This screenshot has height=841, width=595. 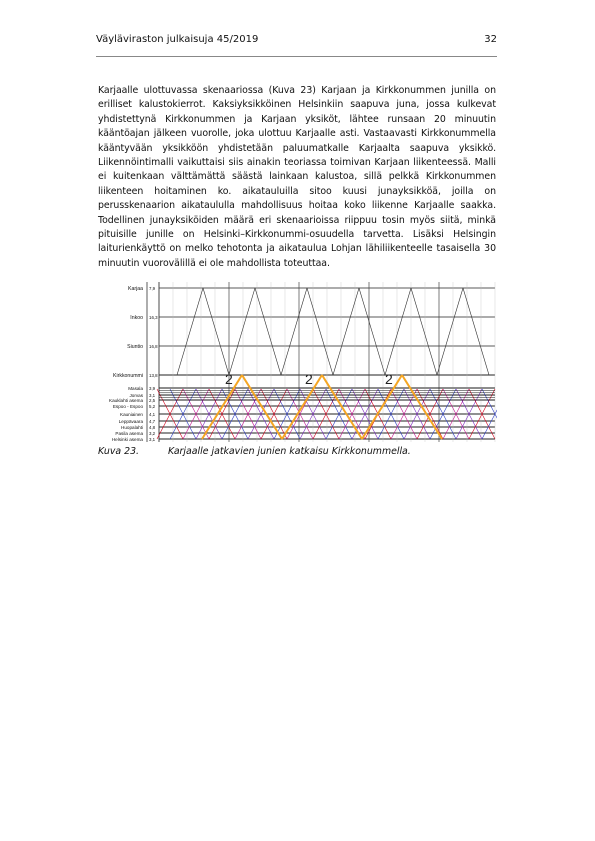 I want to click on station-km: 7,9, so click(x=152, y=288).